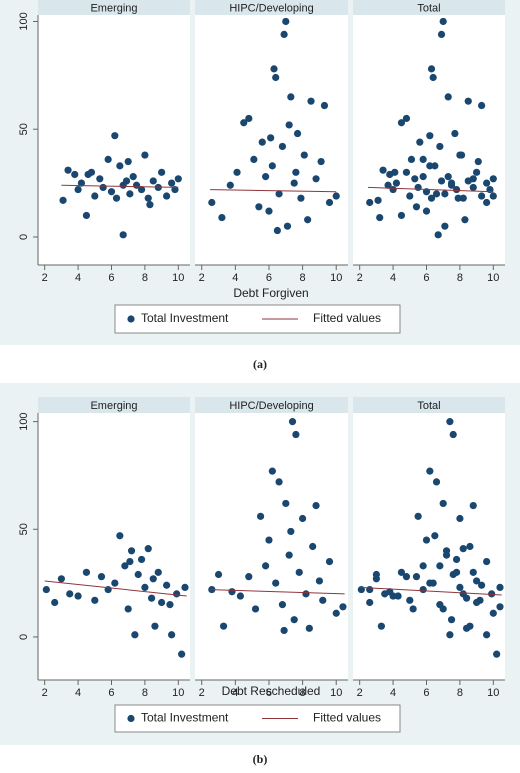 The image size is (520, 773). I want to click on facet-title: Emerging, so click(113, 406).